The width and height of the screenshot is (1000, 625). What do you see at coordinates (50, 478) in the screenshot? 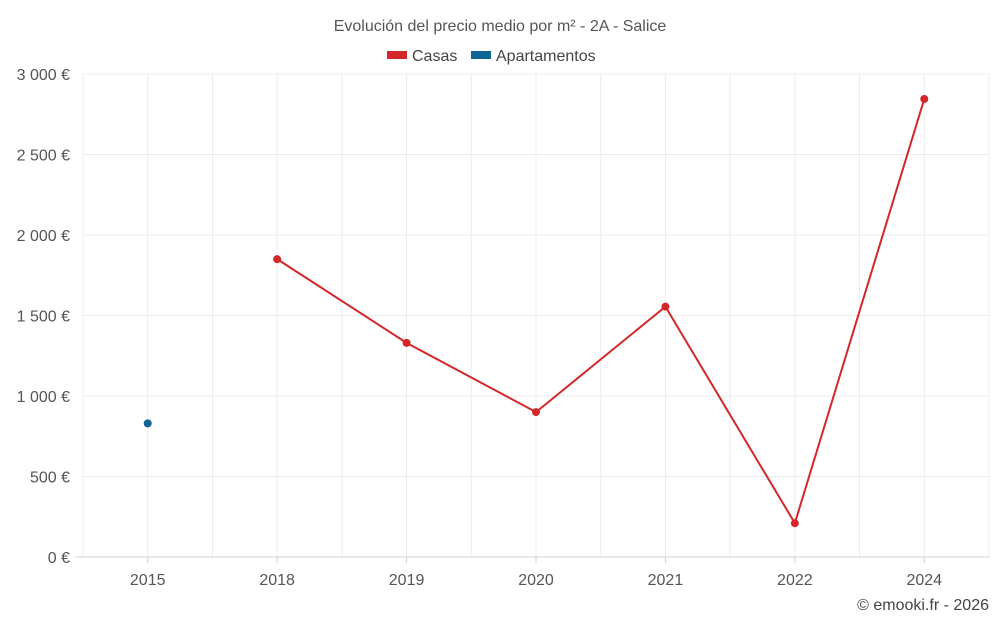
I see `y-tick-label: 500 €` at bounding box center [50, 478].